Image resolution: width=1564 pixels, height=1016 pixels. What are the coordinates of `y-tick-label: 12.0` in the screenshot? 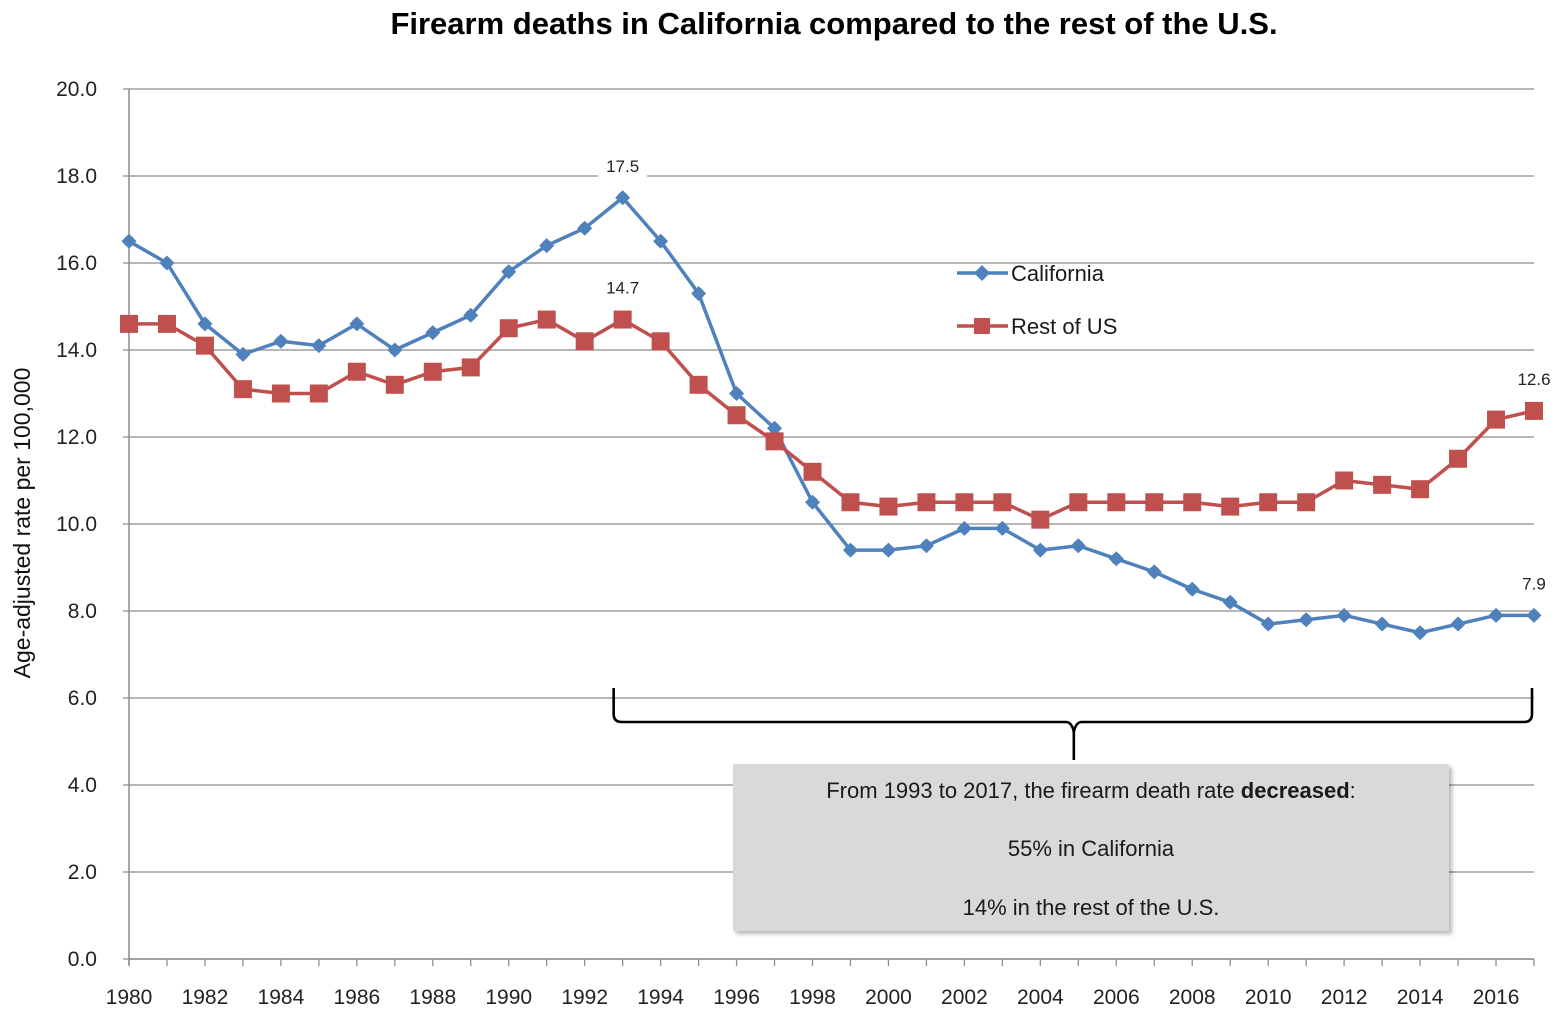 It's located at (76, 437).